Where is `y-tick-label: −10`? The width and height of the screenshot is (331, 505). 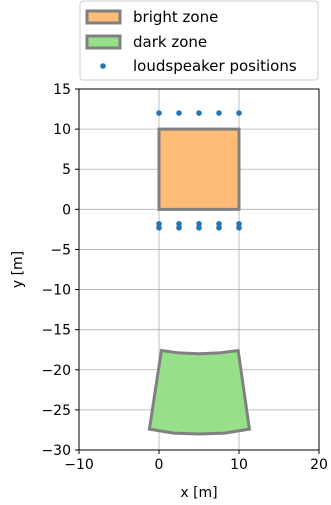 y-tick-label: −10 is located at coordinates (56, 291).